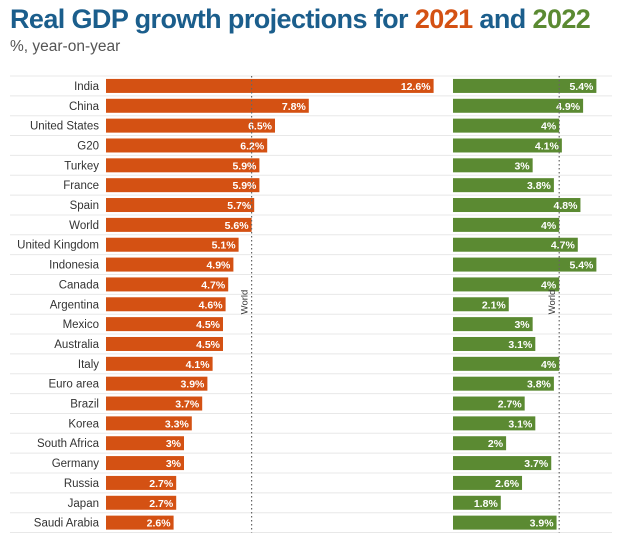 This screenshot has height=551, width=617. Describe the element at coordinates (73, 385) in the screenshot. I see `category-label: Euro area` at that location.